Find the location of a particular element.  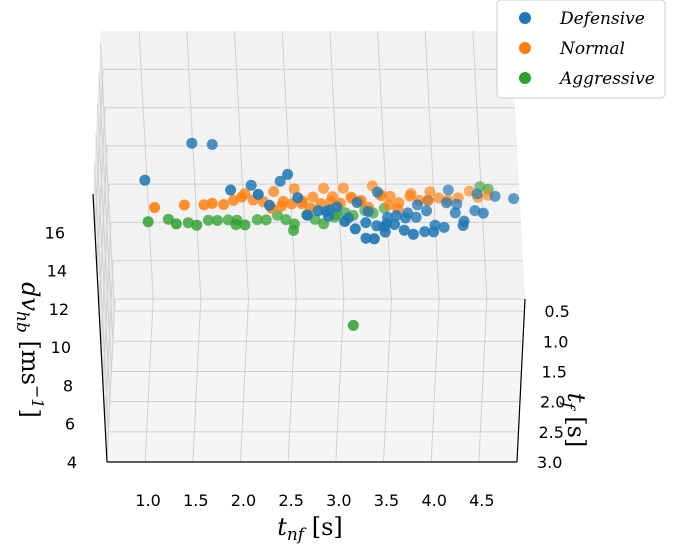

z-tick-label: 10 is located at coordinates (61, 347).